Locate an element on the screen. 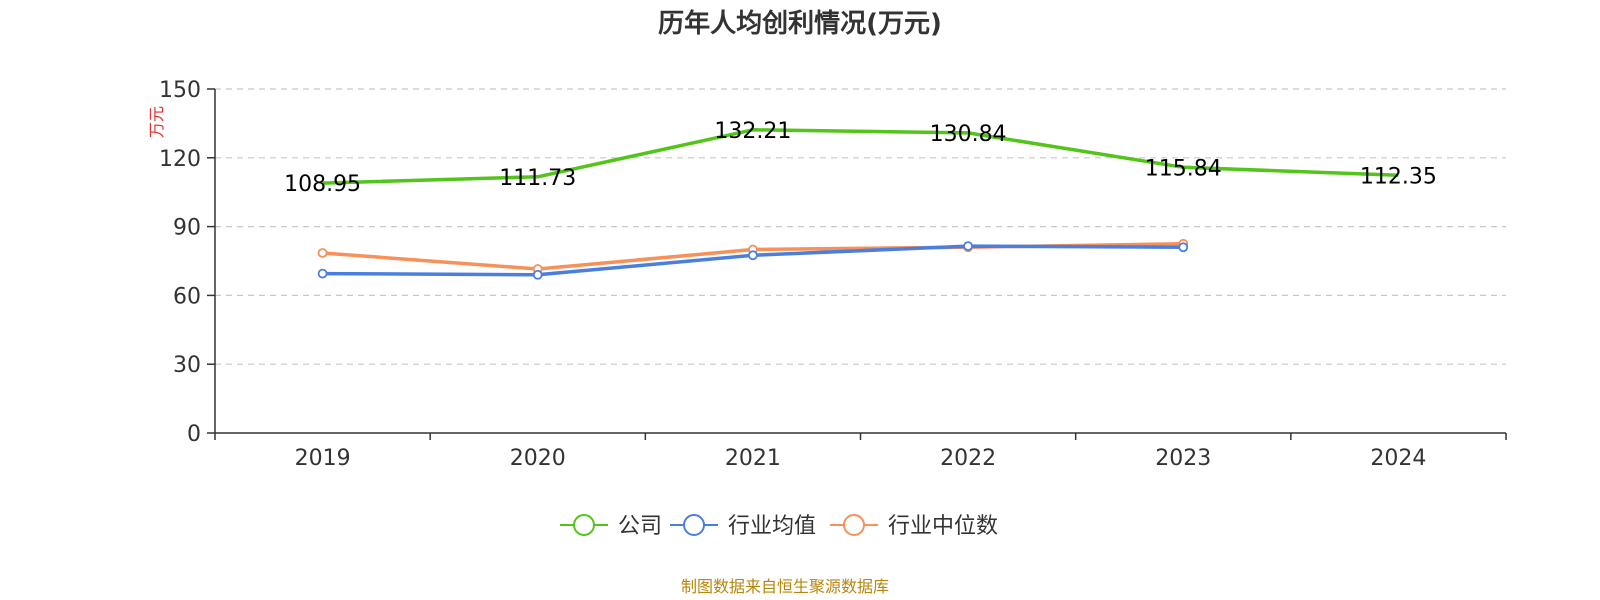  y-tick-label: 120 is located at coordinates (180, 159).